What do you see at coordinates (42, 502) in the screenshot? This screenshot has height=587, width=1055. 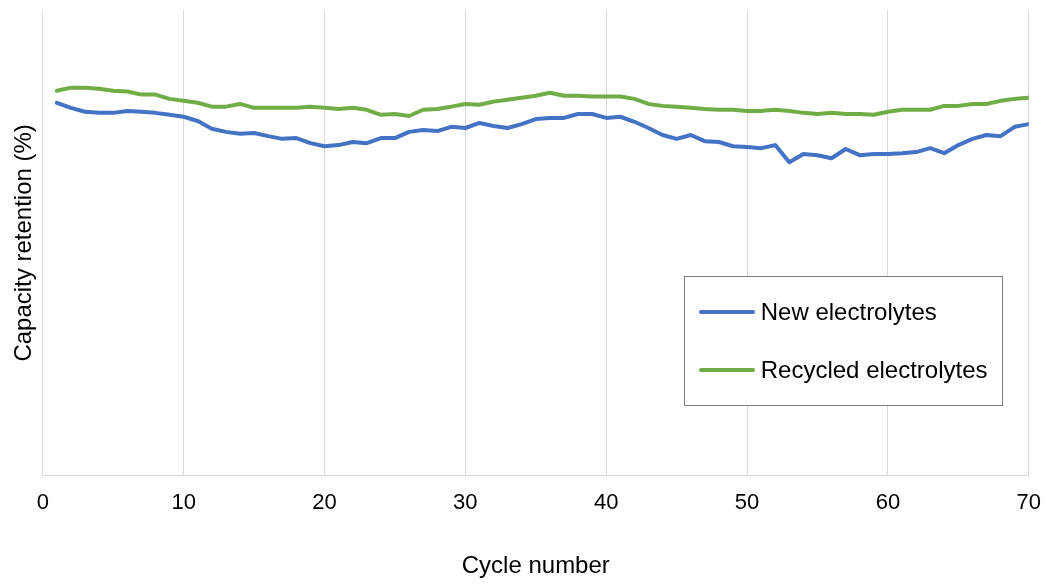 I see `x-tick-label: 0` at bounding box center [42, 502].